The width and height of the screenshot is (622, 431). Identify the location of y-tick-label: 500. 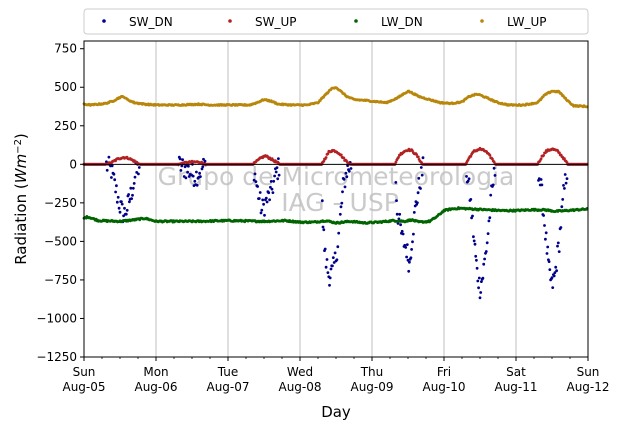
(65, 87).